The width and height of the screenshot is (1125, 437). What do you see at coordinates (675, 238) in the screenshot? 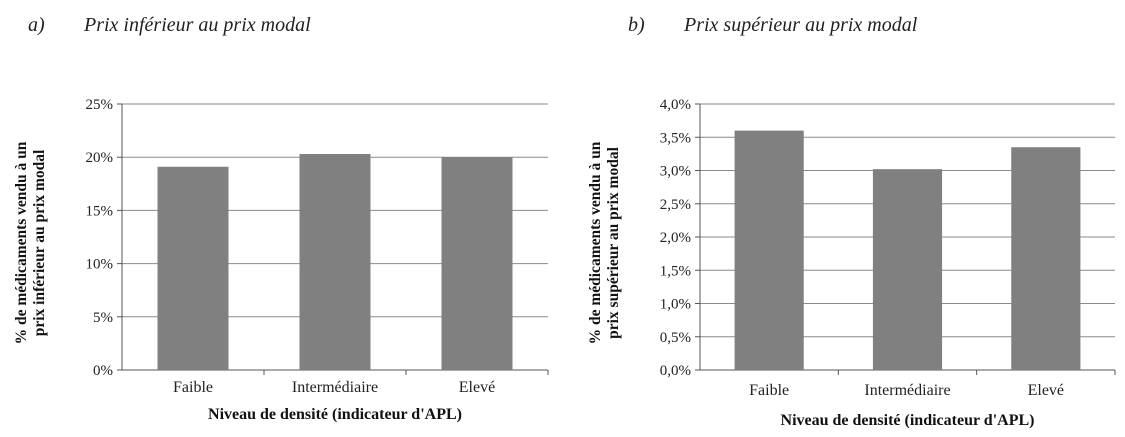
I see `ytick-label-b-4: 2,0%` at bounding box center [675, 238].